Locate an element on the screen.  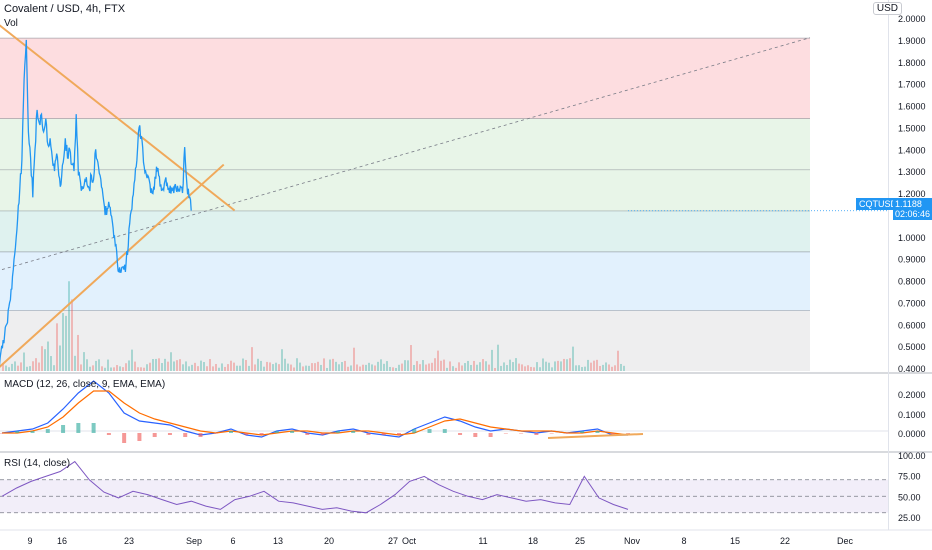
price-tick-label: 0.6000 is located at coordinates (912, 325).